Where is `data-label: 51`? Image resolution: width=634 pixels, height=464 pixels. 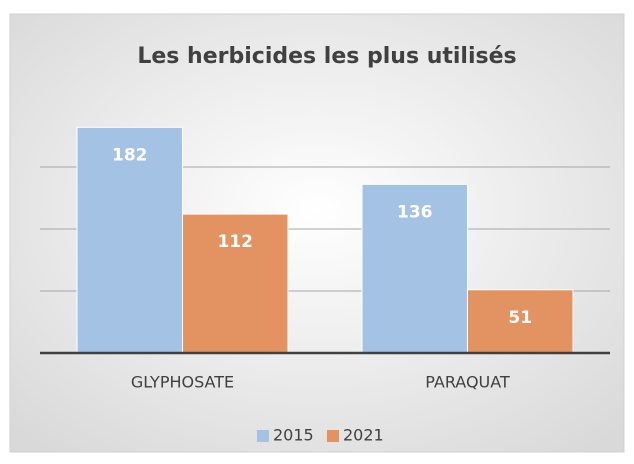
data-label: 51 is located at coordinates (520, 318).